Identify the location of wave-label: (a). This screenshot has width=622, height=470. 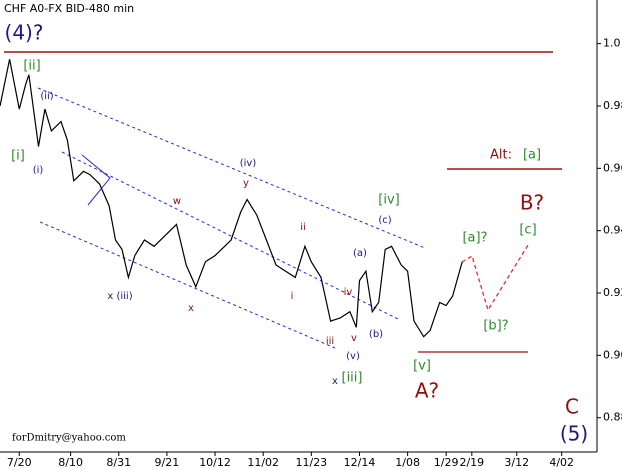
(360, 253).